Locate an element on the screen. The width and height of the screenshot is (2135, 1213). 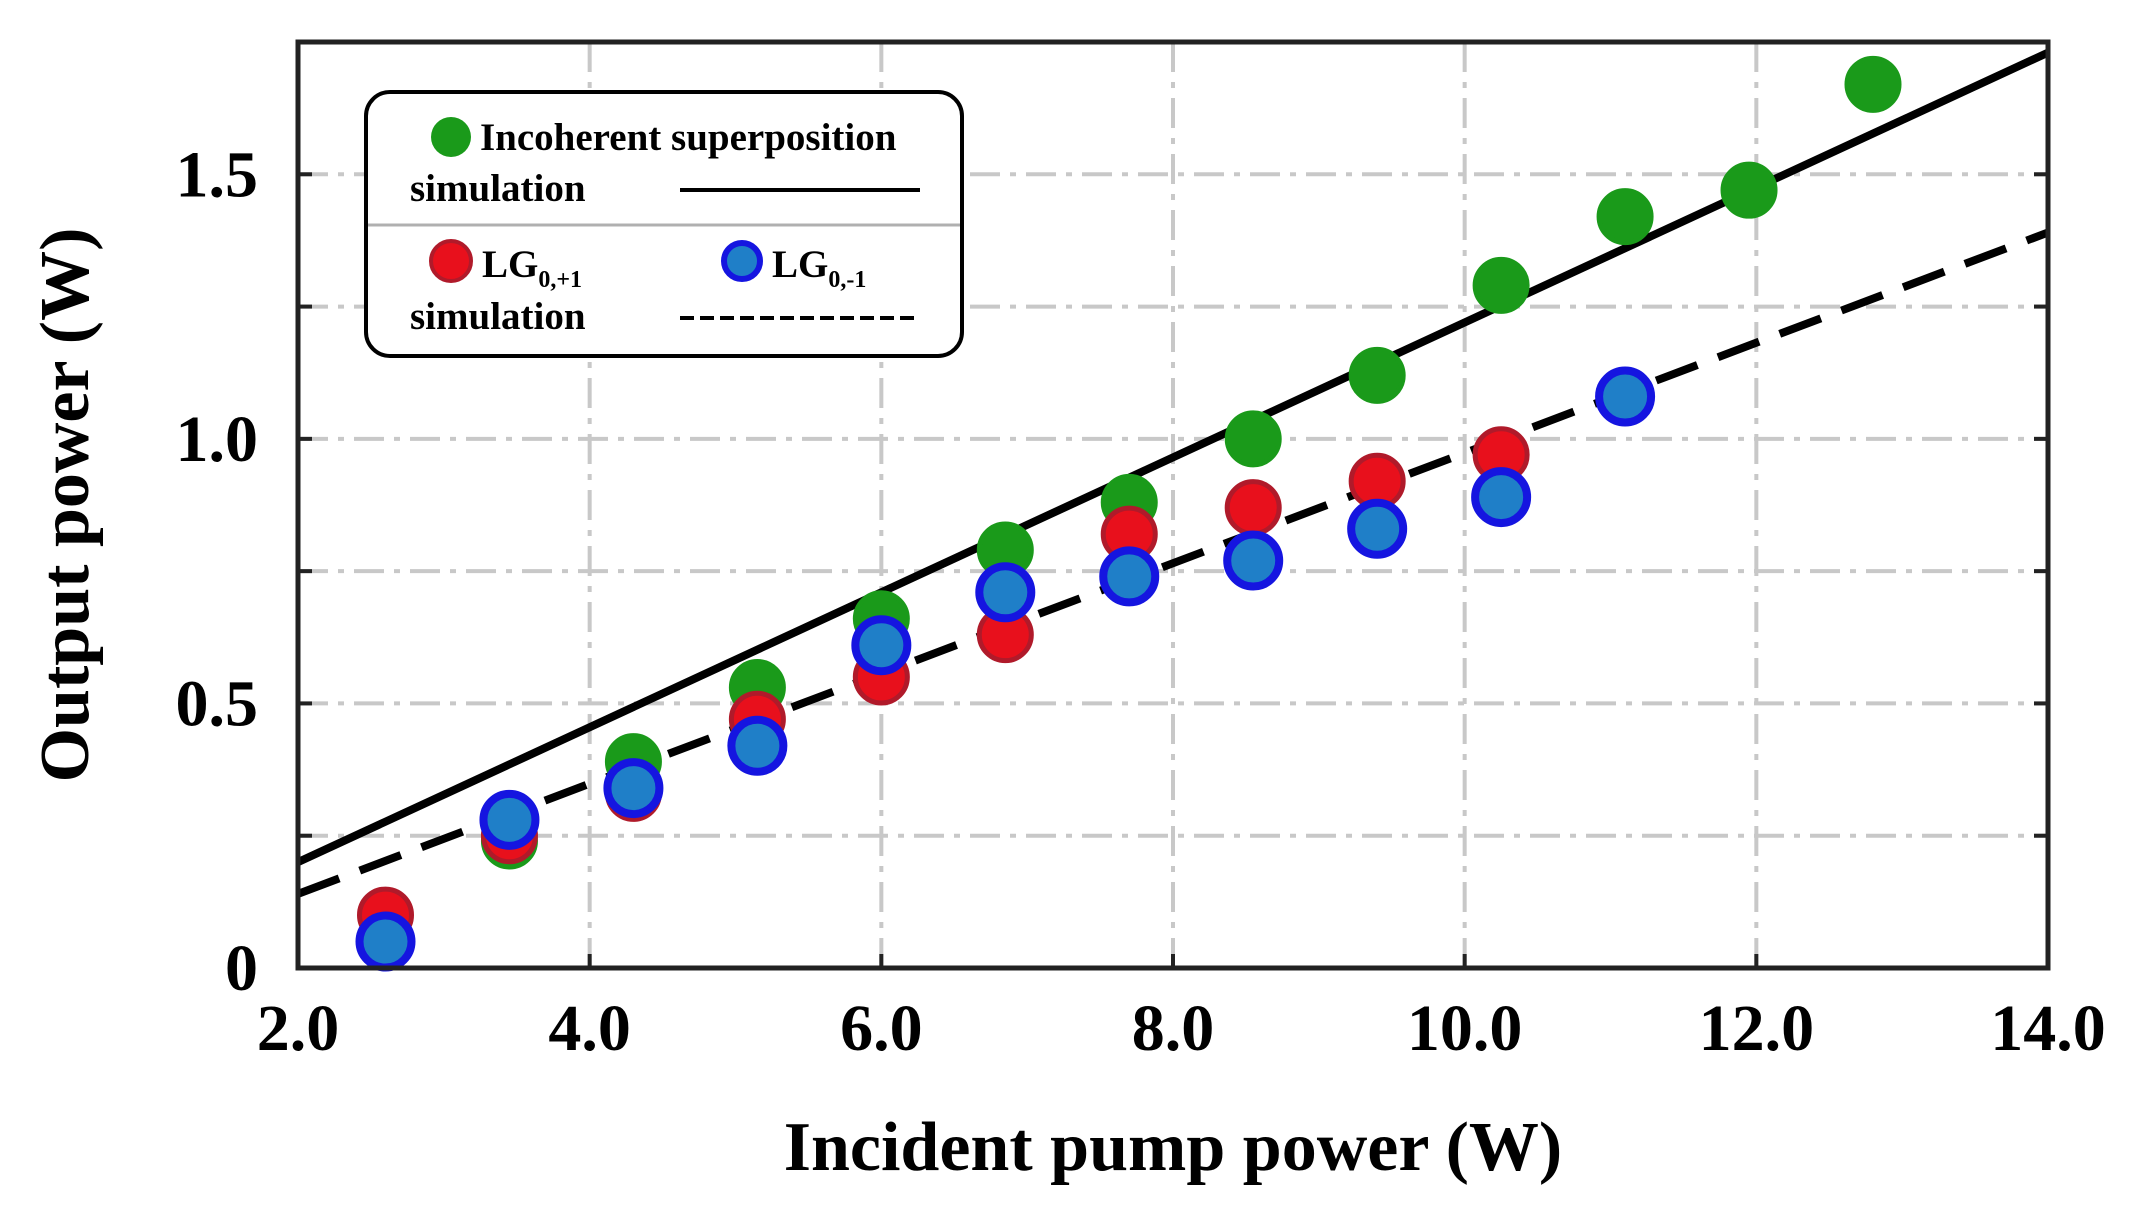
y-tick-label: 1.0 is located at coordinates (217, 439).